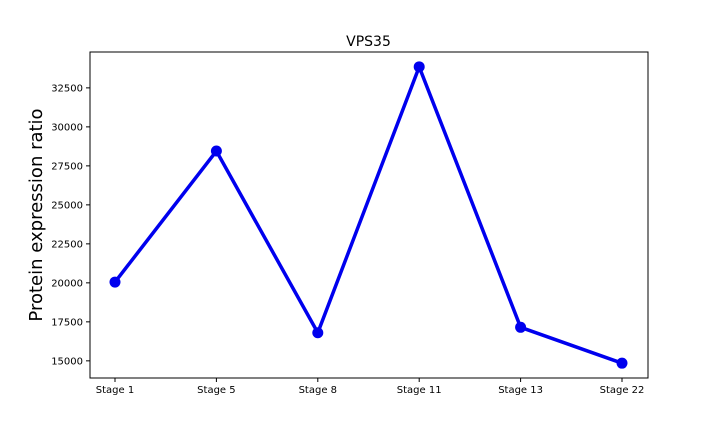 This screenshot has width=720, height=432. Describe the element at coordinates (622, 390) in the screenshot. I see `x-tick-label: Stage 22` at that location.